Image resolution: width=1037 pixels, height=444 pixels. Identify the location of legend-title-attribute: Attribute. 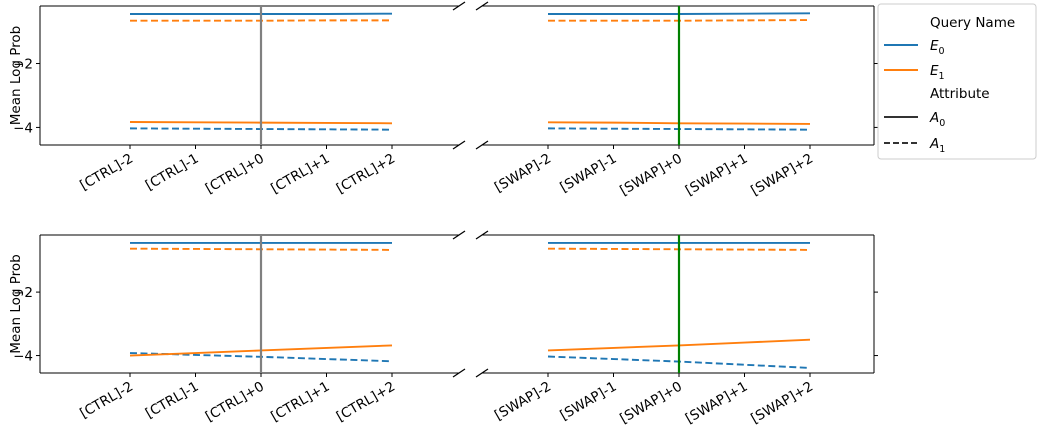
(960, 94).